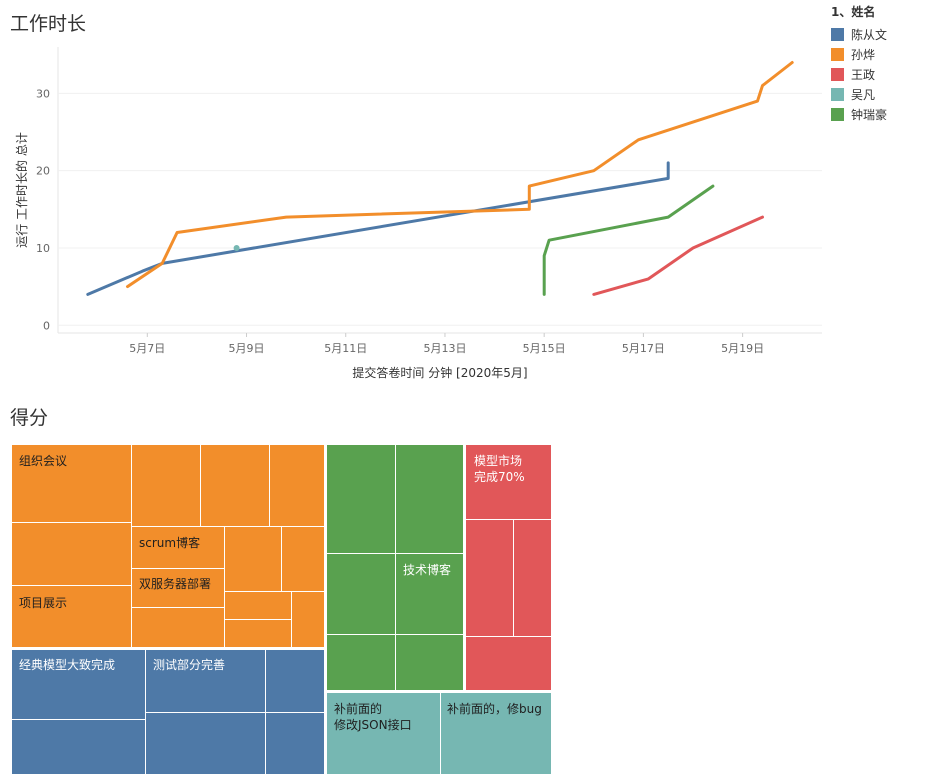  Describe the element at coordinates (863, 54) in the screenshot. I see `legend-label: 孙烨` at that location.